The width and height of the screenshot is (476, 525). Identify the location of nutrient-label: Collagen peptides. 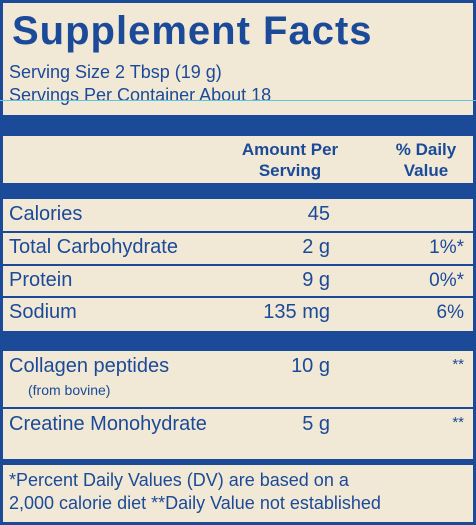
(89, 366).